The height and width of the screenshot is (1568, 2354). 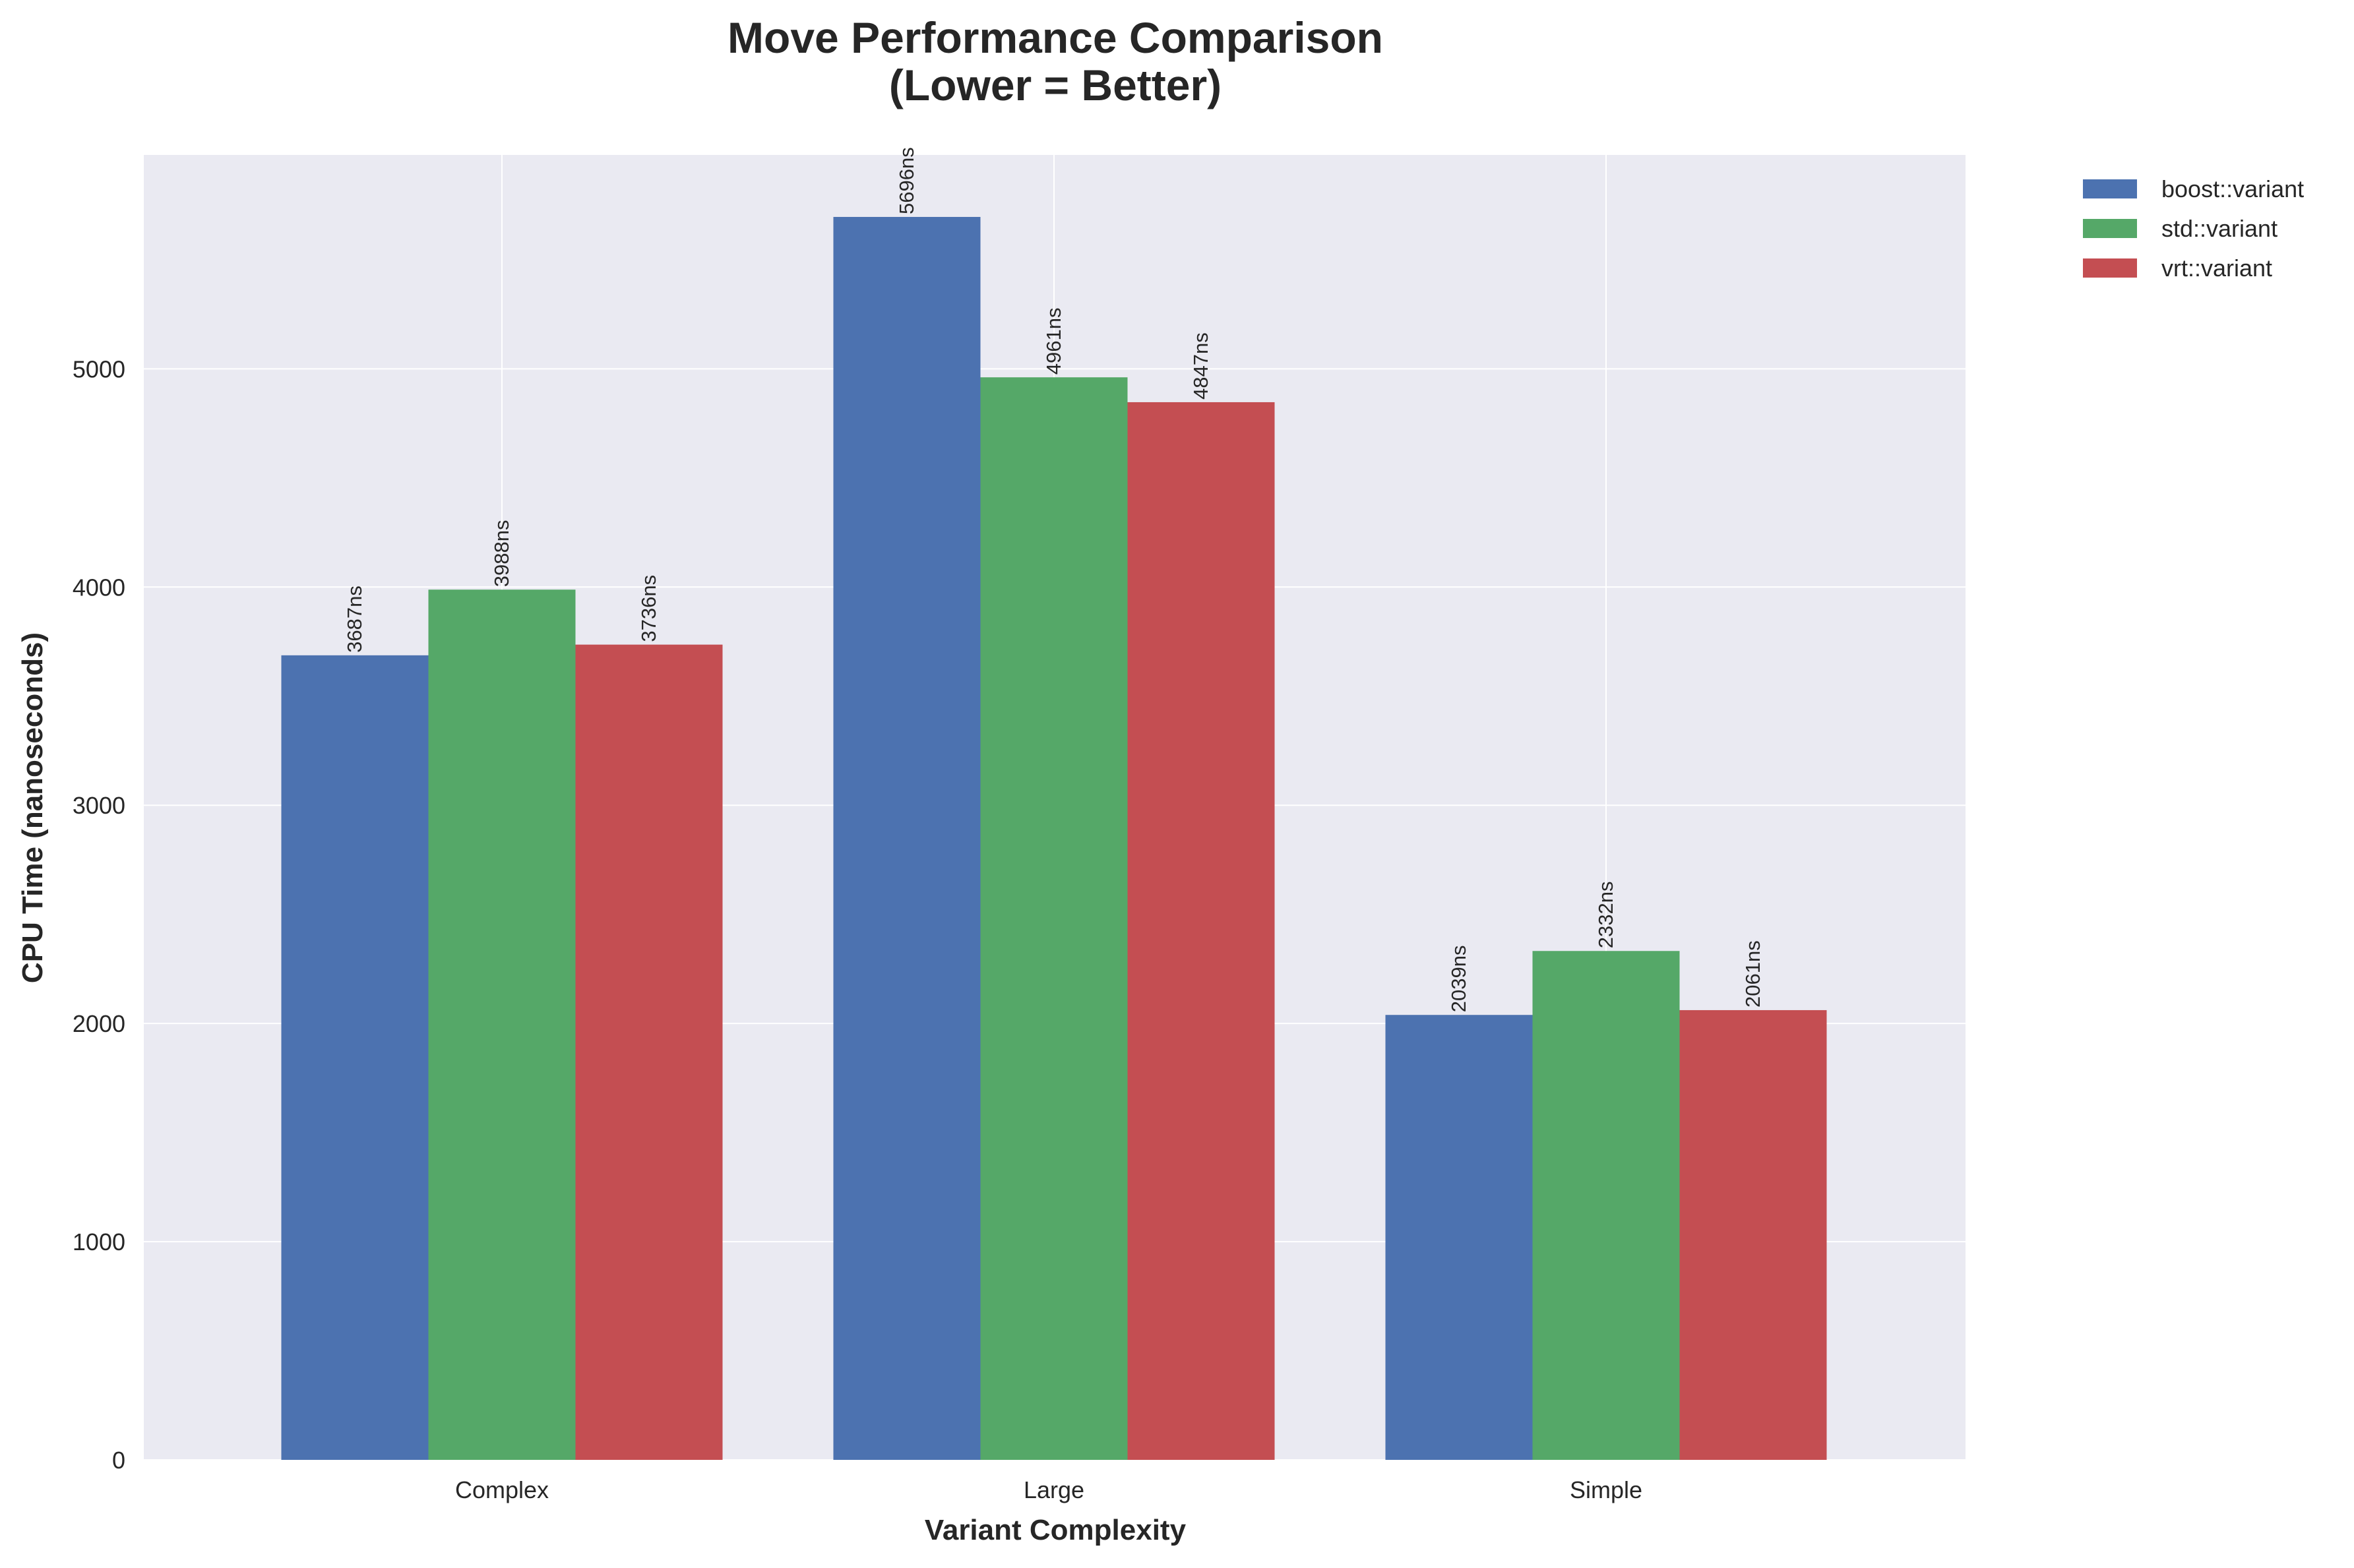 I want to click on legend-label: std::variant, so click(x=2219, y=229).